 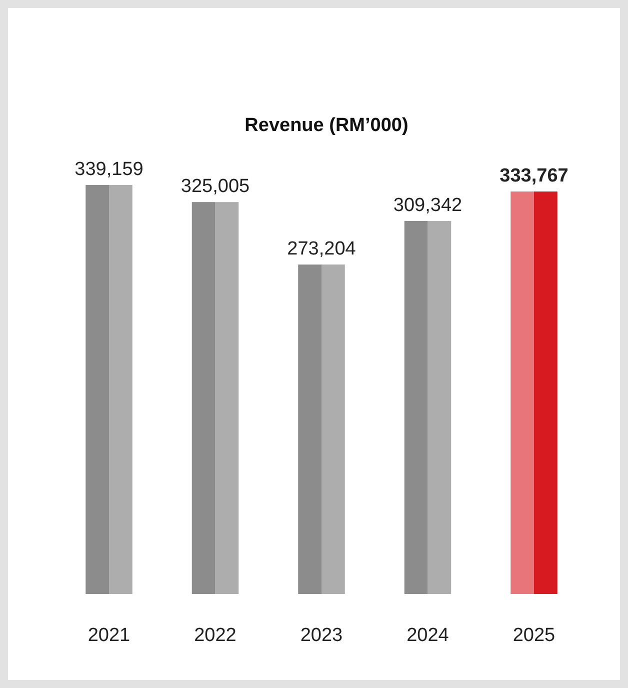 What do you see at coordinates (321, 249) in the screenshot?
I see `data-label: 273,204` at bounding box center [321, 249].